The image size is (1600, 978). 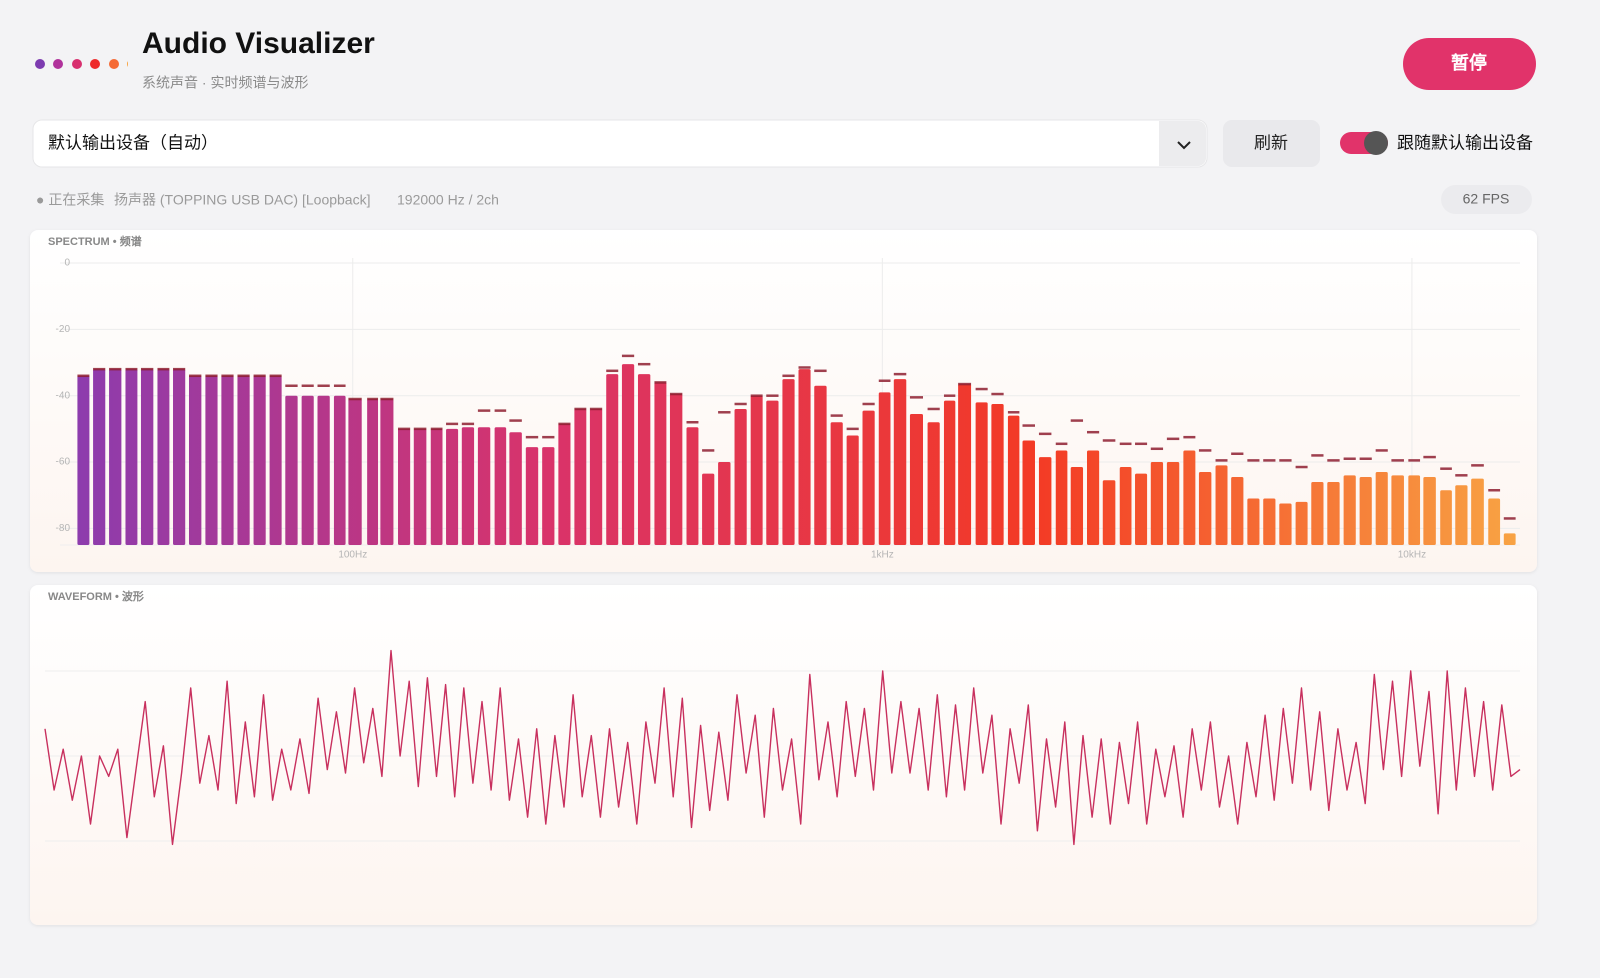 I want to click on y-tick-label: 0, so click(x=67, y=263).